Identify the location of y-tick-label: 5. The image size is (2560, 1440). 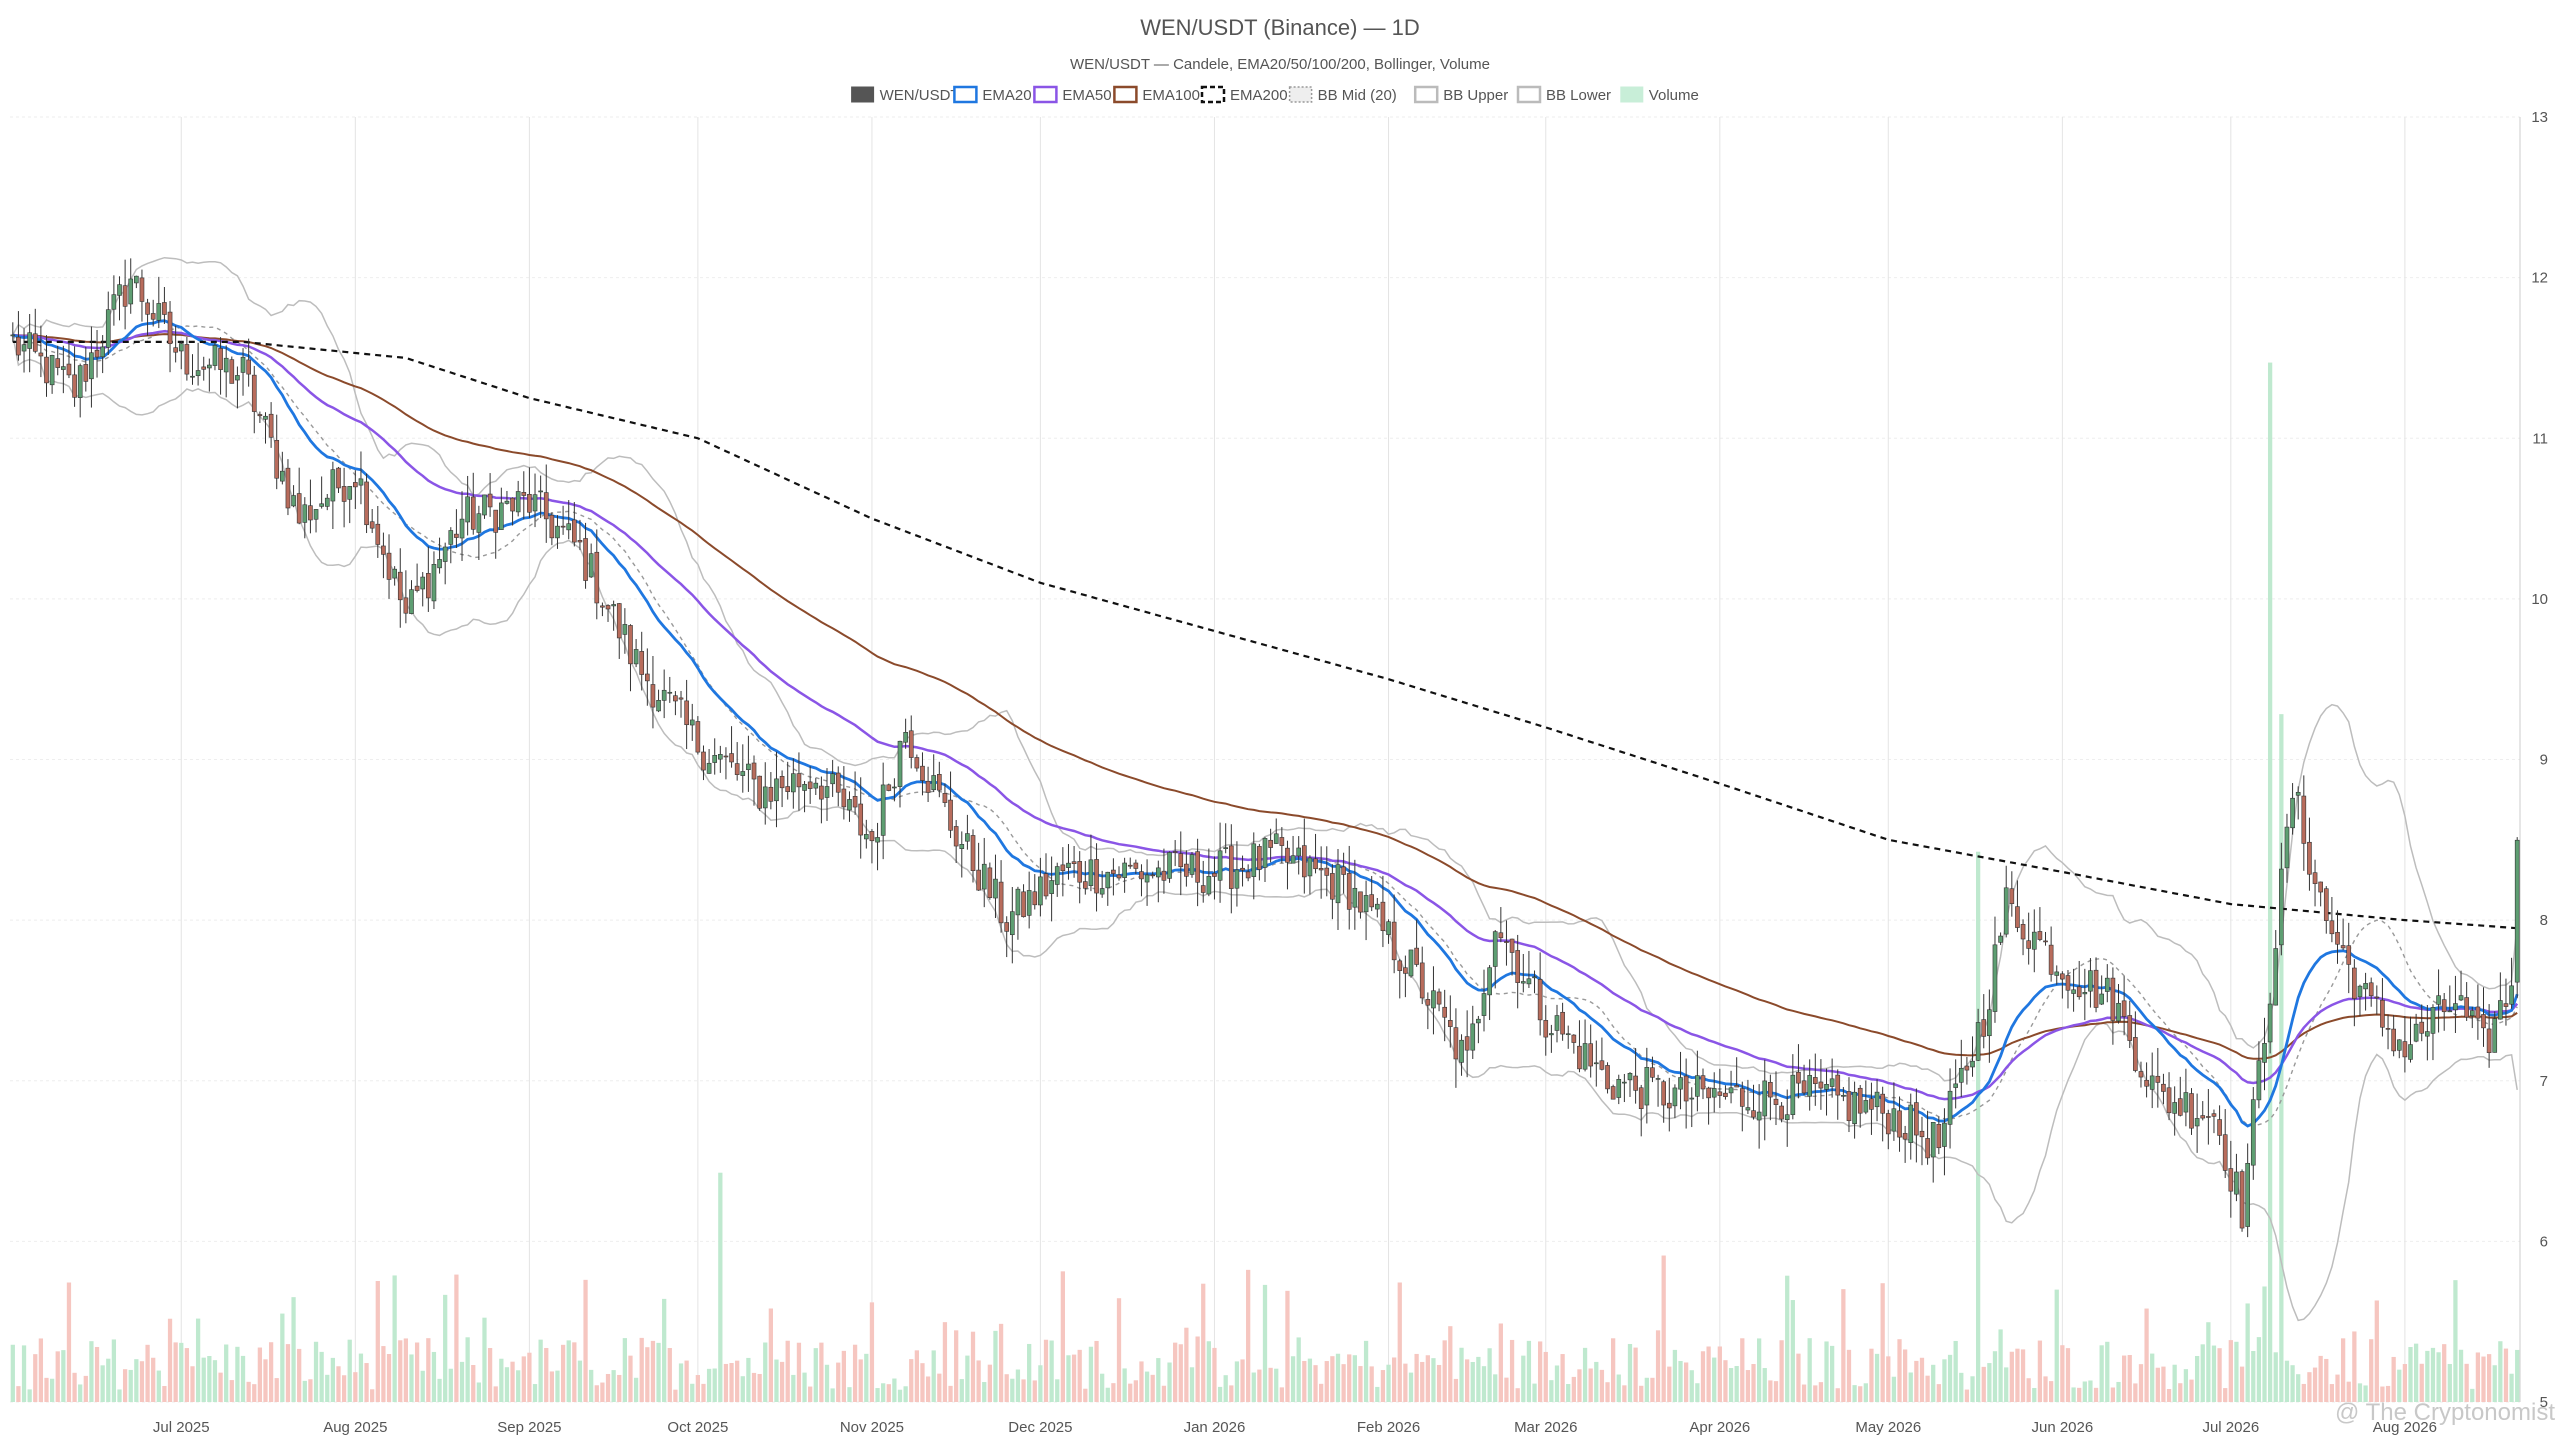
(2544, 1402).